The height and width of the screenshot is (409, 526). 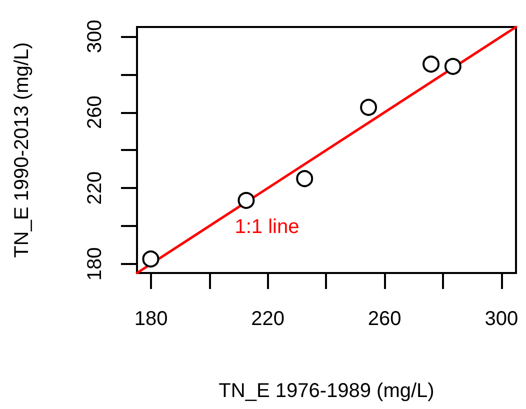 I want to click on x-tick-label: 300, so click(x=501, y=319).